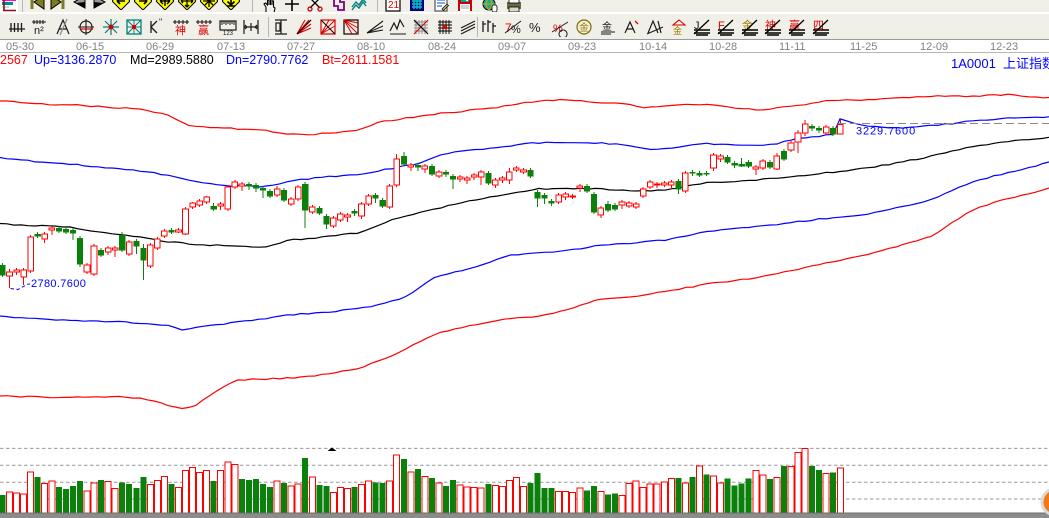 The image size is (1049, 518). I want to click on svg-text: 四, so click(818, 26).